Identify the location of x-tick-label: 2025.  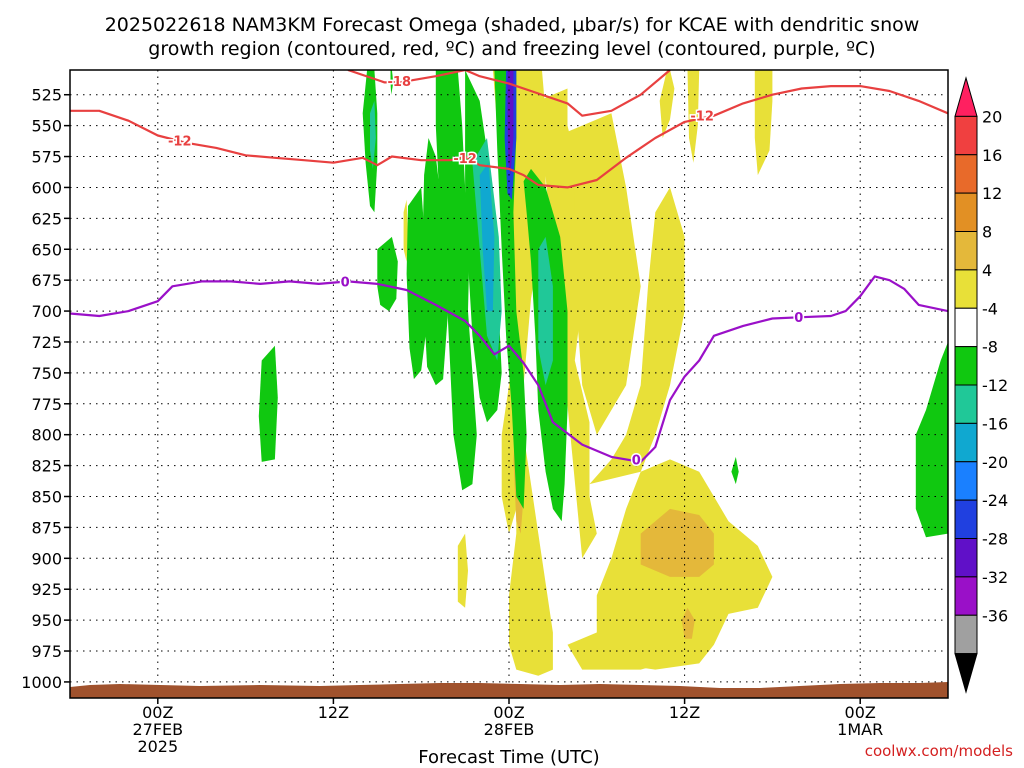
(157, 746).